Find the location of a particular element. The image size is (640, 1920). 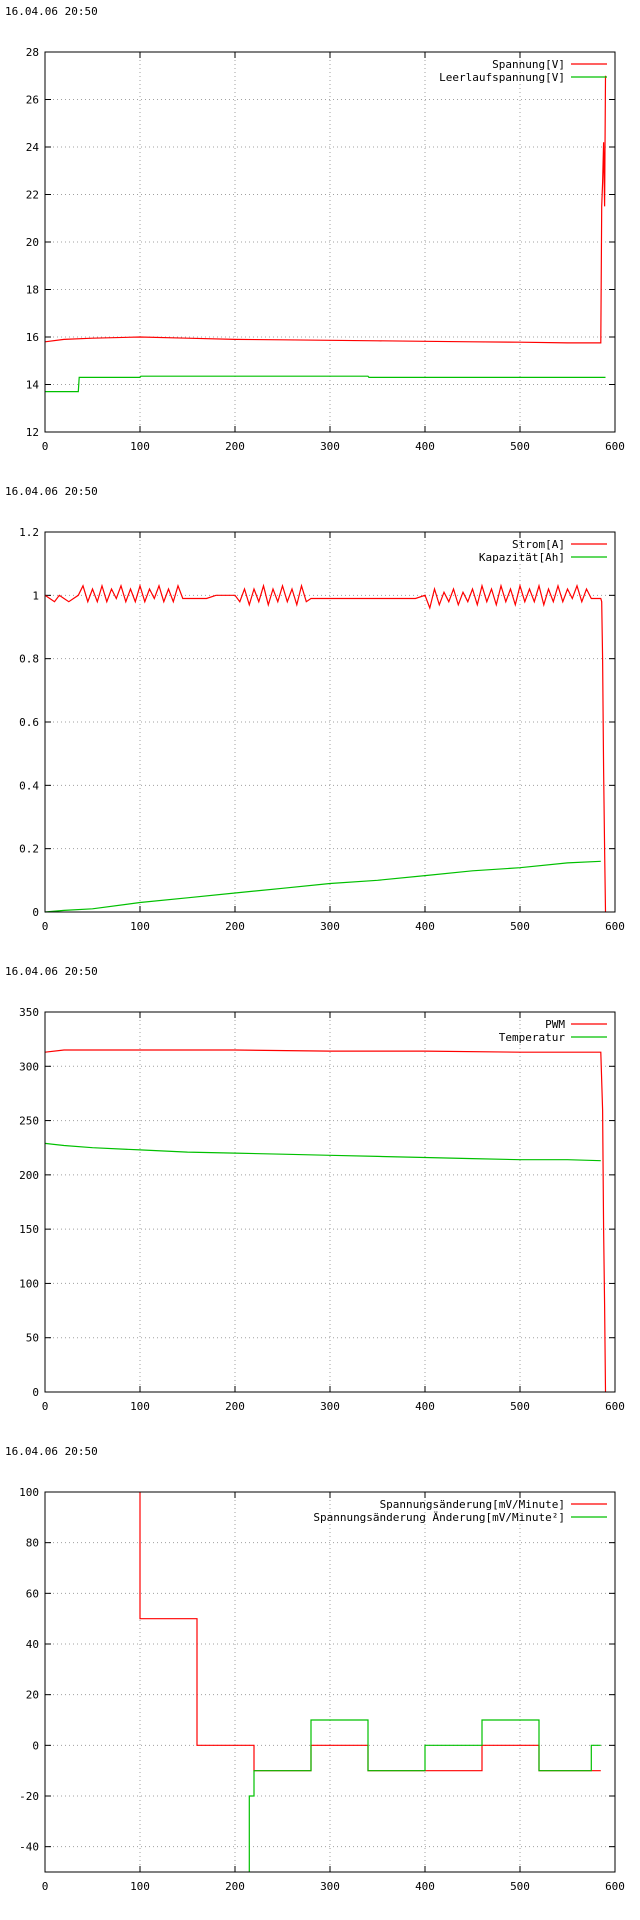

y-tick-label: 250 is located at coordinates (29, 1121).